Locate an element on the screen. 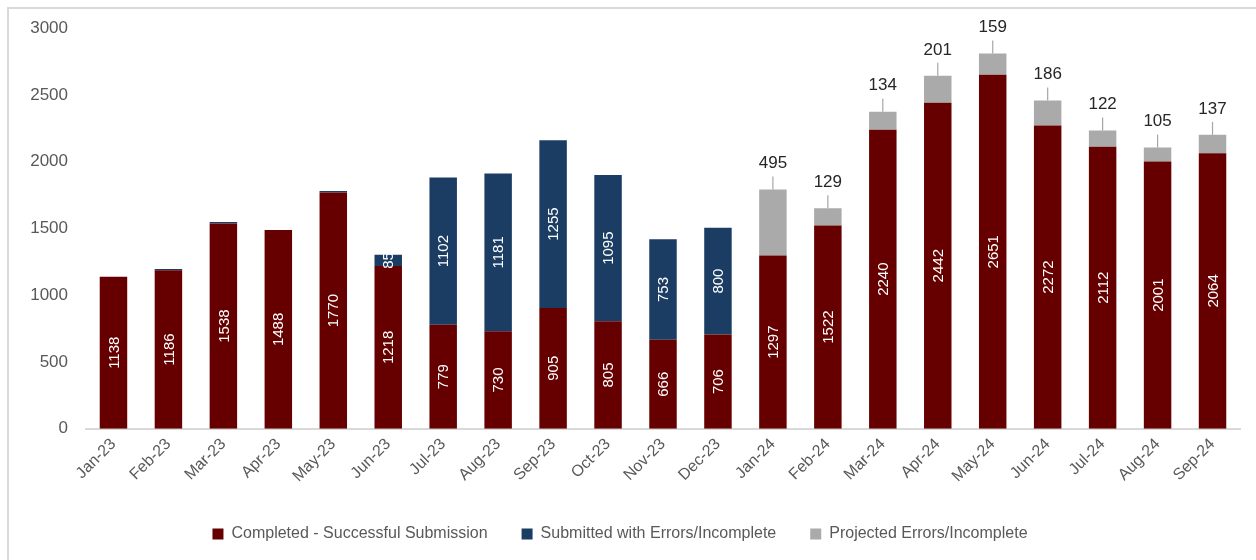 The image size is (1256, 560). data-label: 2240 is located at coordinates (882, 279).